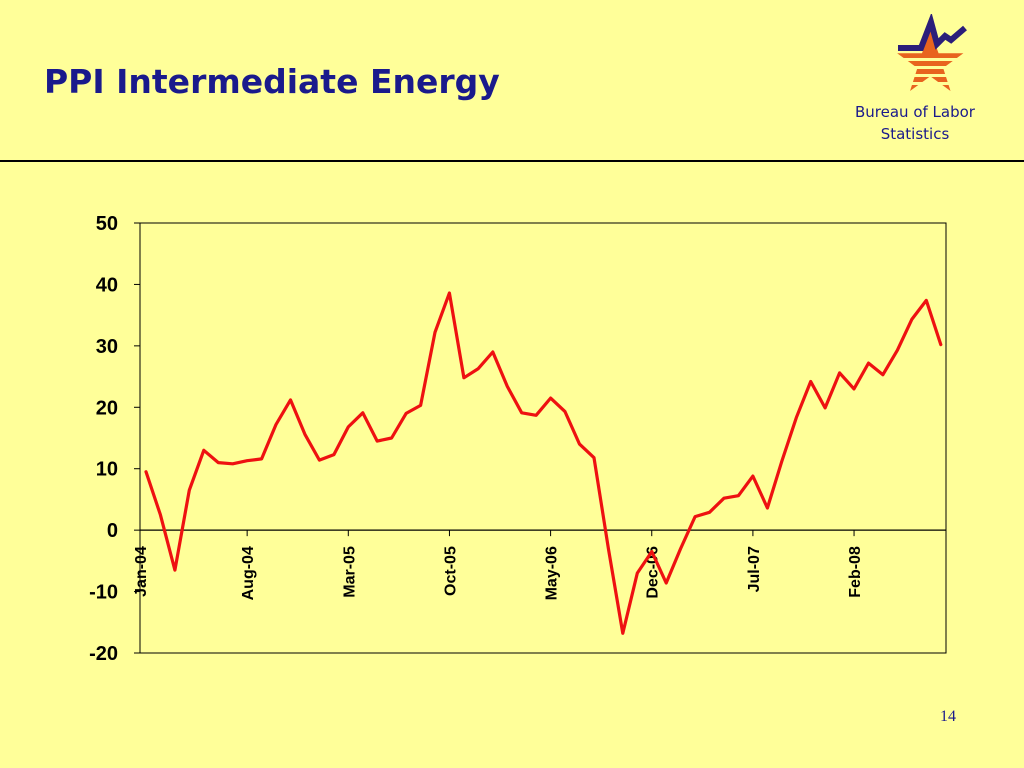 This screenshot has height=768, width=1024. Describe the element at coordinates (512, 161) in the screenshot. I see `header-divider` at that location.